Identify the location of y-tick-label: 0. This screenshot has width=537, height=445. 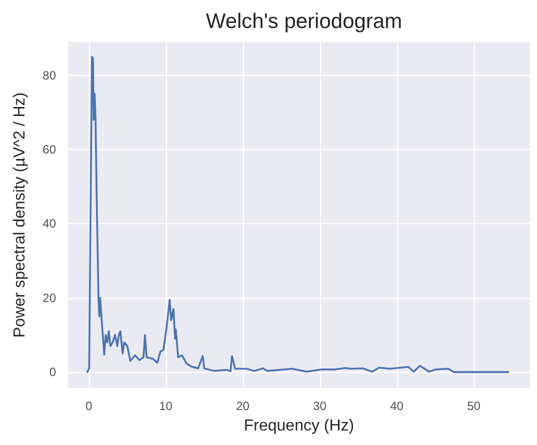
(52, 372).